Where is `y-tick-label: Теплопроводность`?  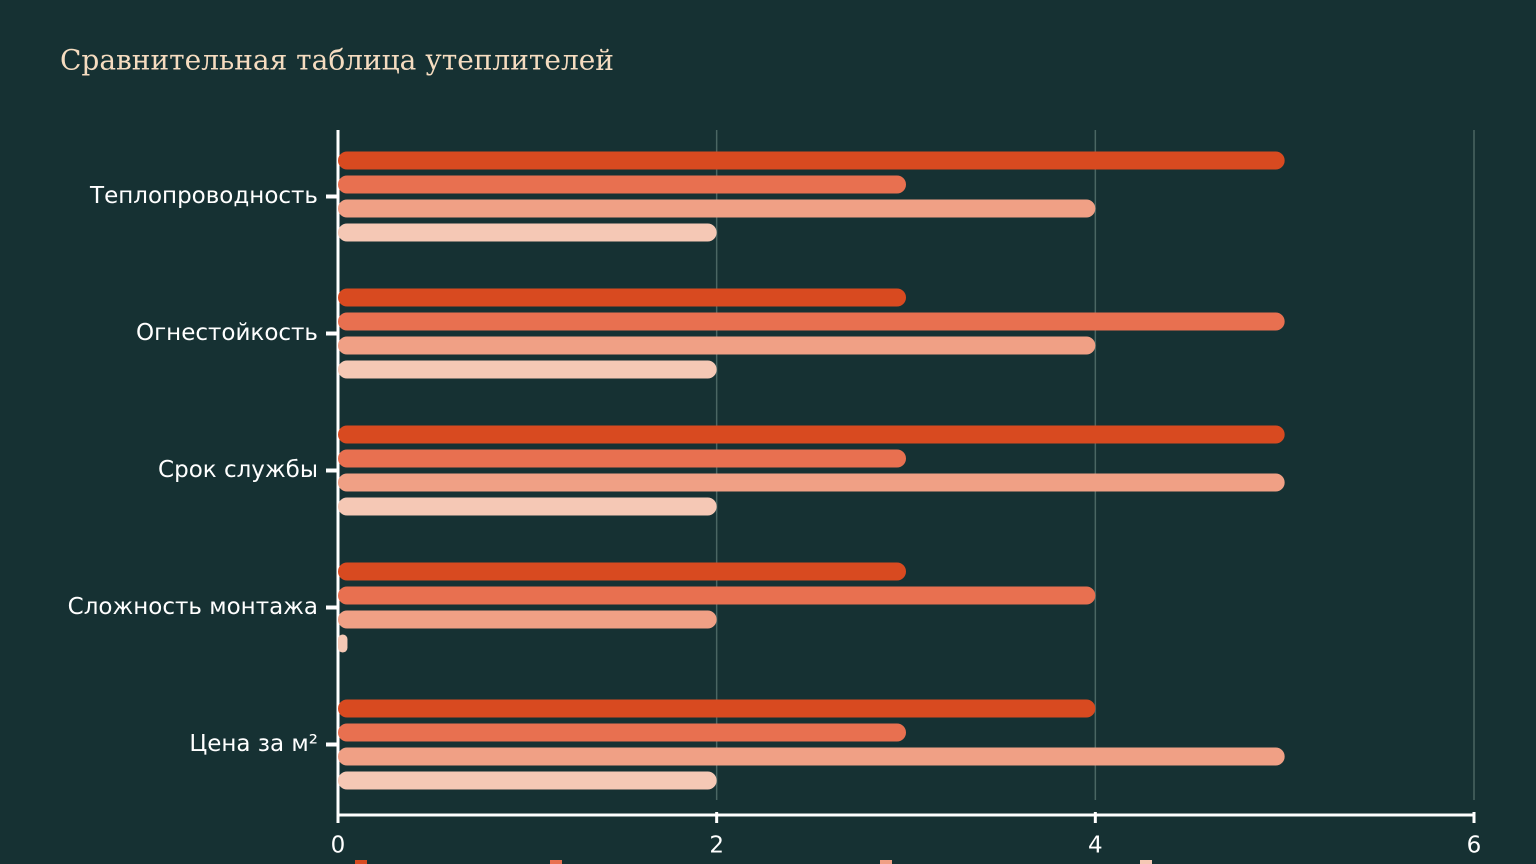 y-tick-label: Теплопроводность is located at coordinates (203, 196).